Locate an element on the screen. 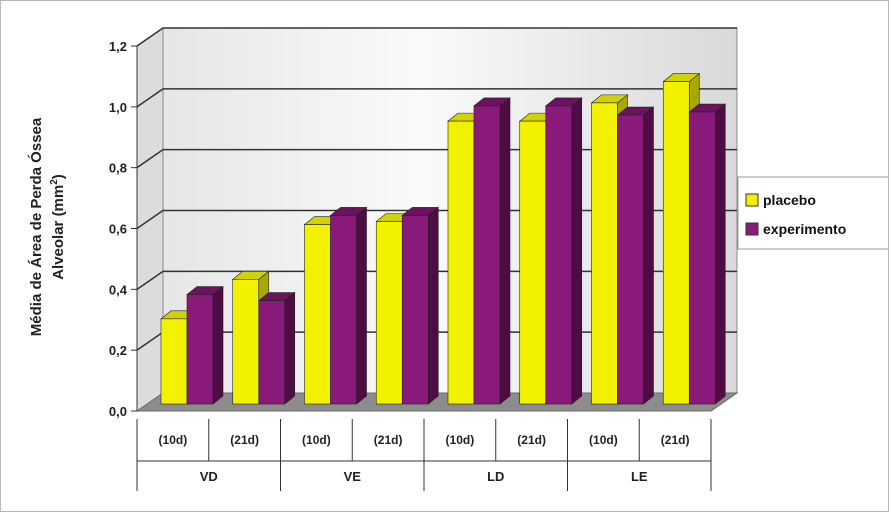 Image resolution: width=889 pixels, height=512 pixels. group-label: LD is located at coordinates (495, 476).